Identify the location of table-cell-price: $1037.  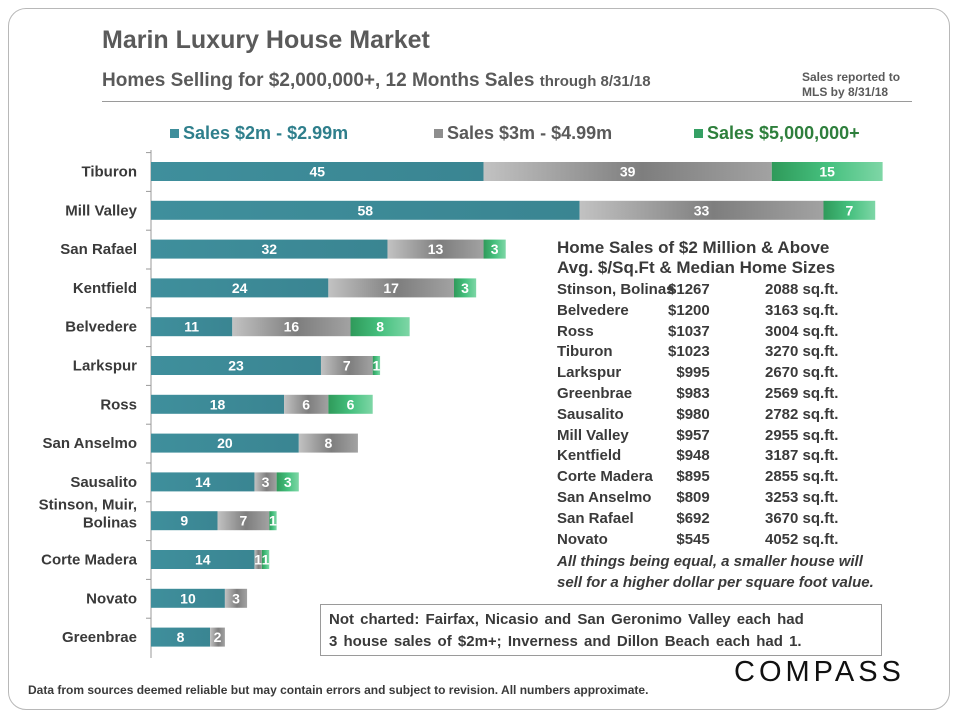
(689, 331).